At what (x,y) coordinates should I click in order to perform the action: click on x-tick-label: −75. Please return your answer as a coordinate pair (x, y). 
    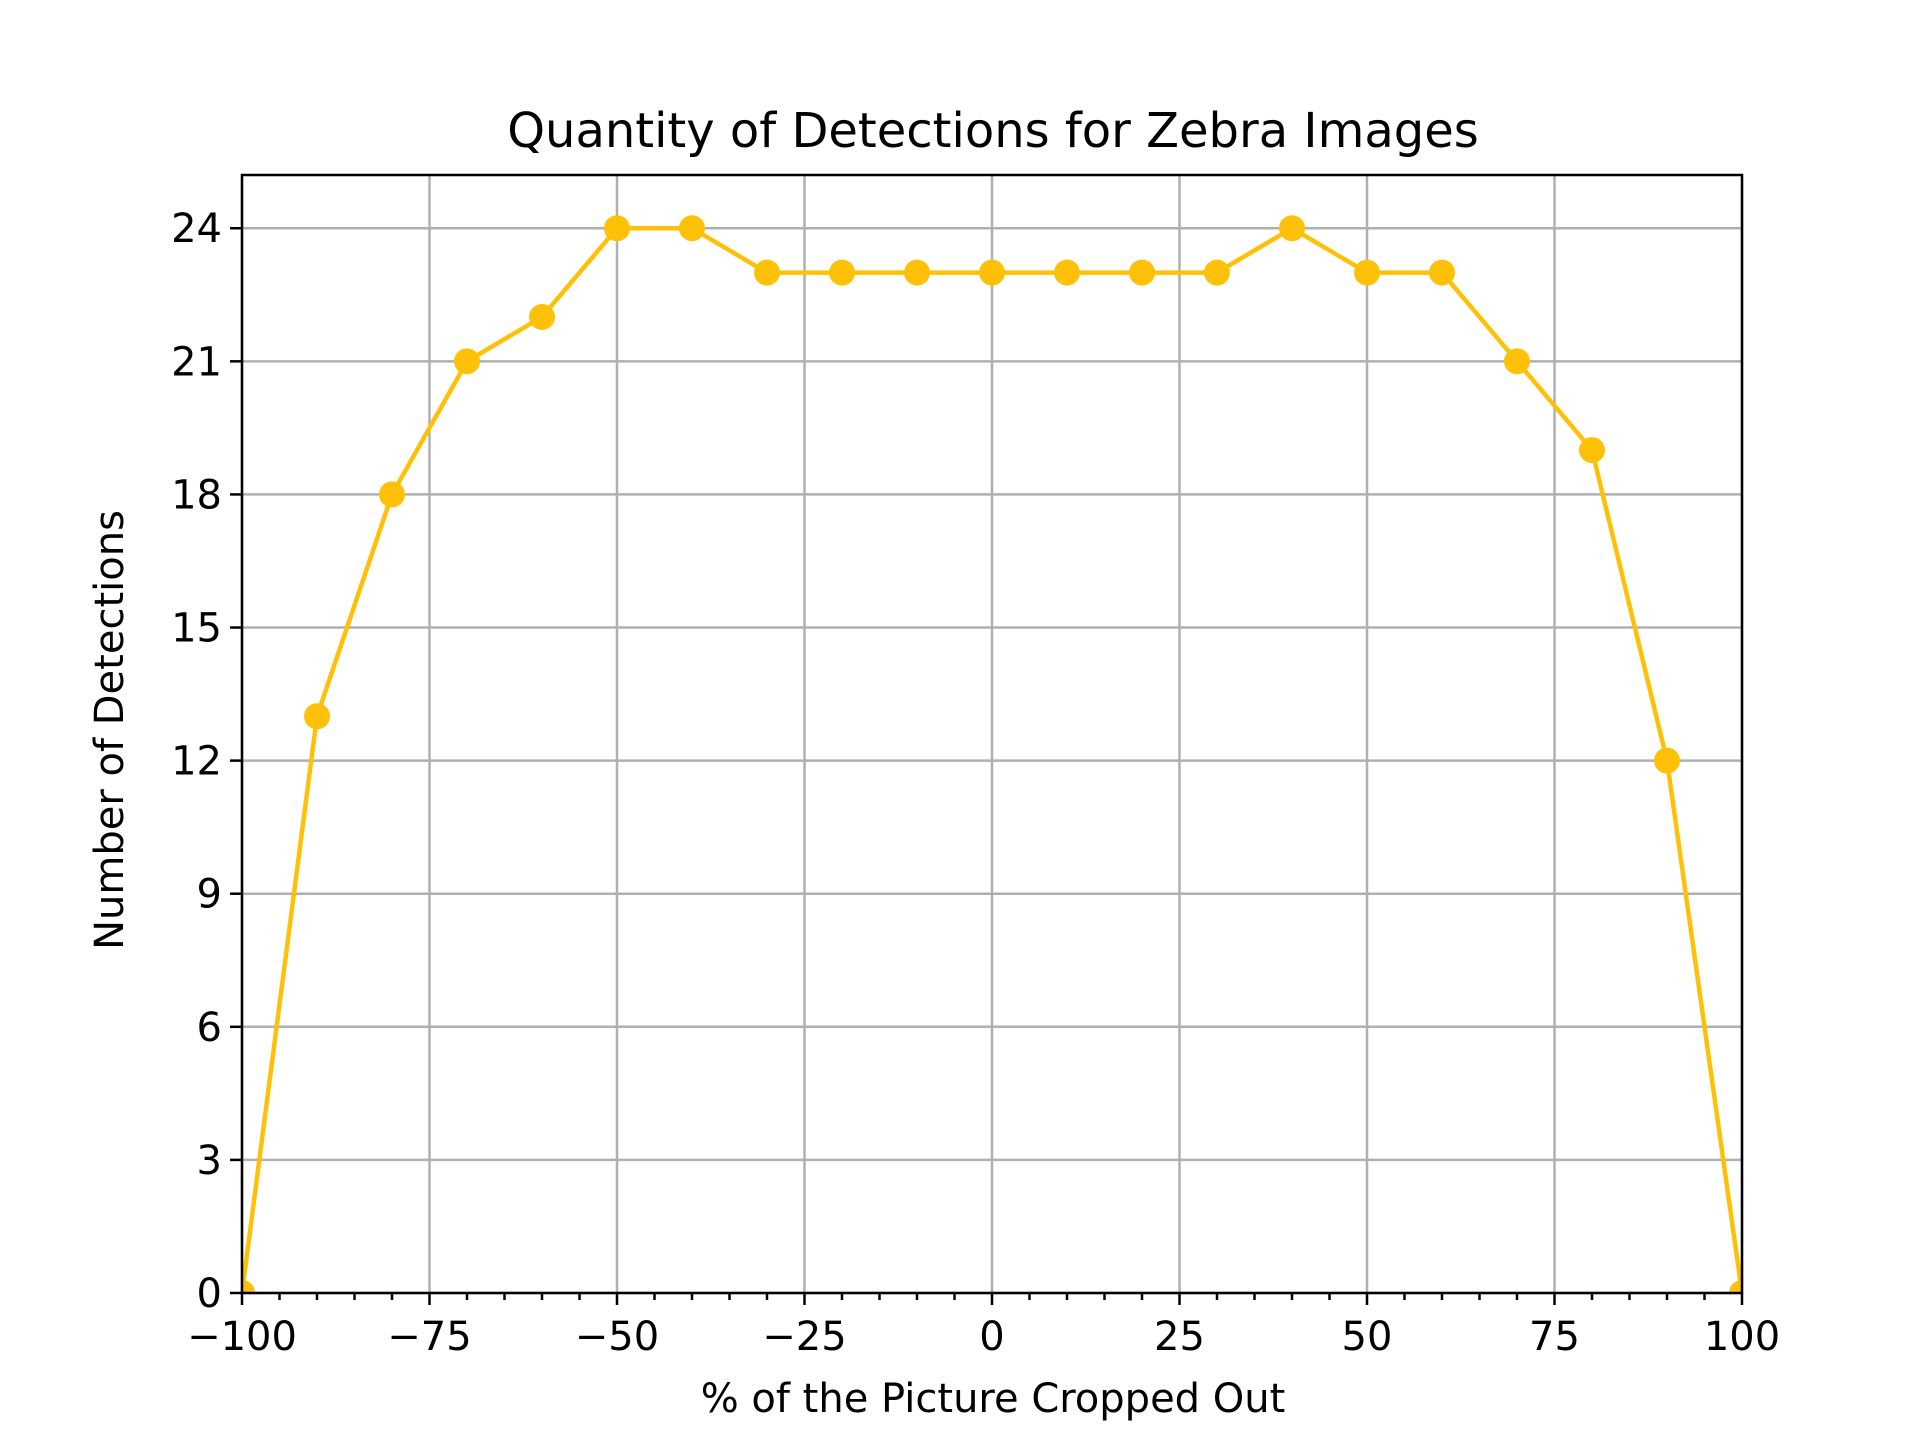
    Looking at the image, I should click on (429, 1337).